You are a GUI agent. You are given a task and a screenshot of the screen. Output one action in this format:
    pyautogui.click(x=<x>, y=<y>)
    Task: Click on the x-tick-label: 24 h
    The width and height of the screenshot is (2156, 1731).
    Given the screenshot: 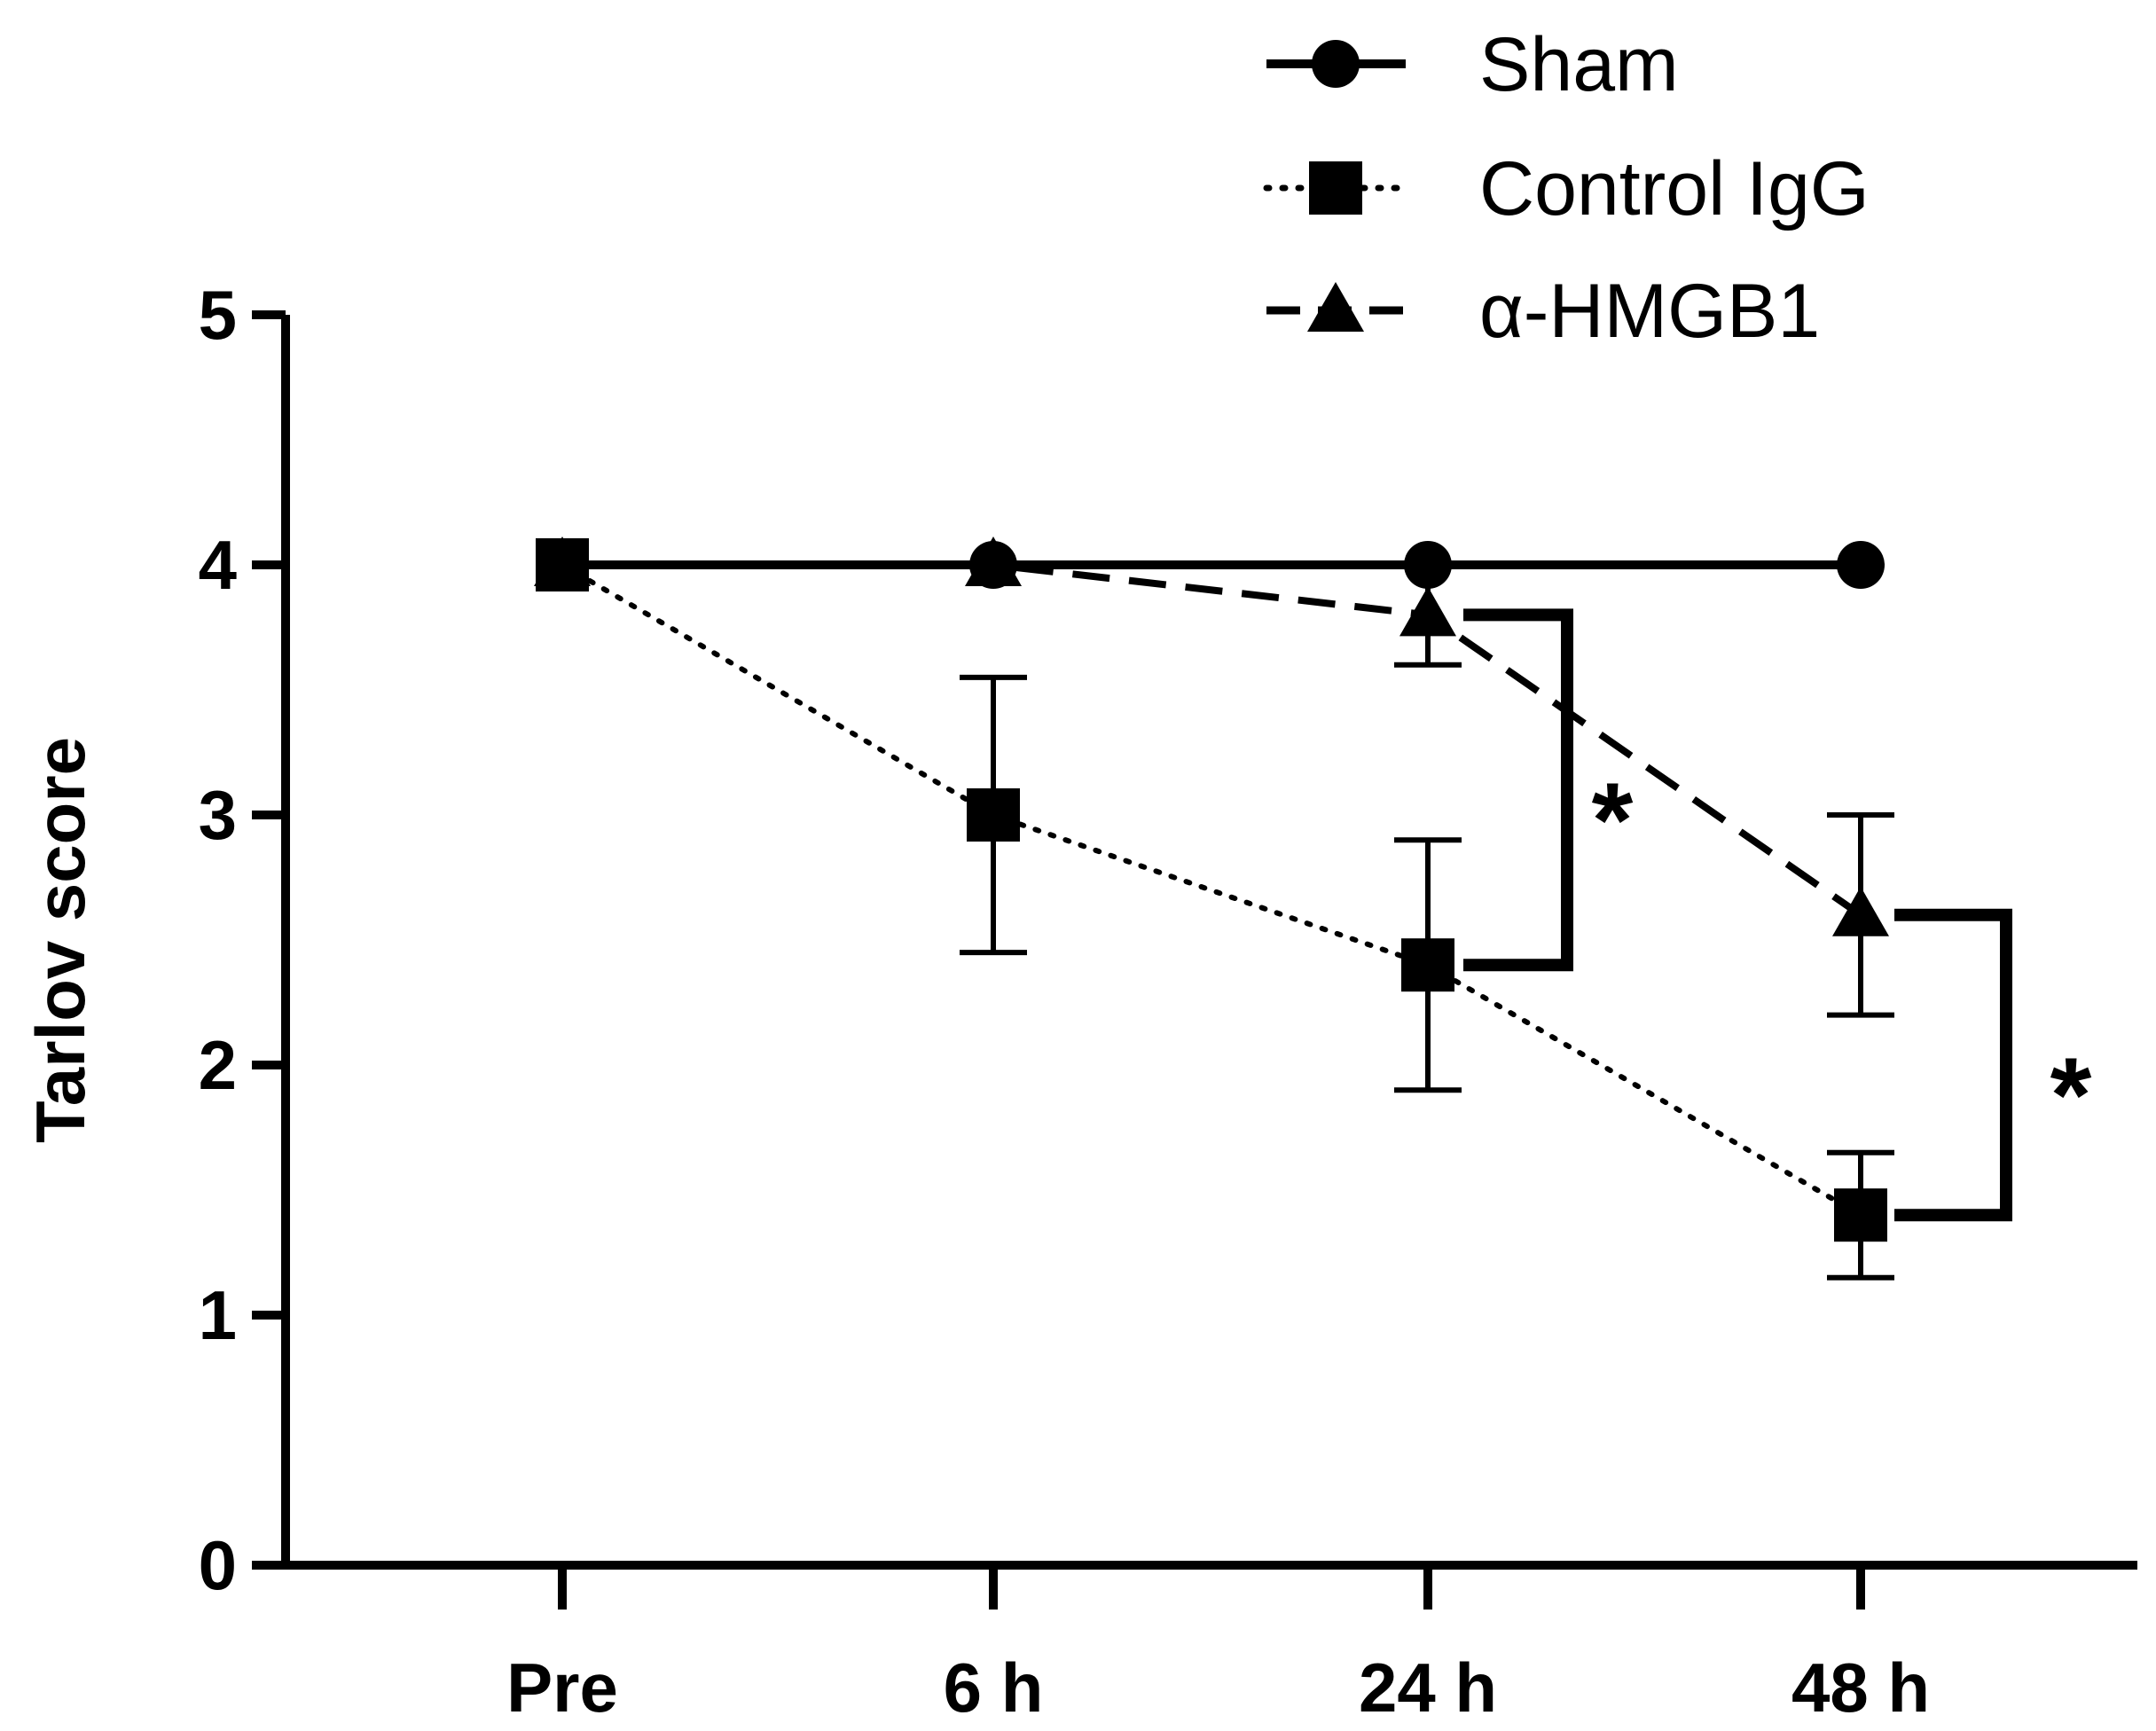 What is the action you would take?
    pyautogui.click(x=1428, y=1688)
    